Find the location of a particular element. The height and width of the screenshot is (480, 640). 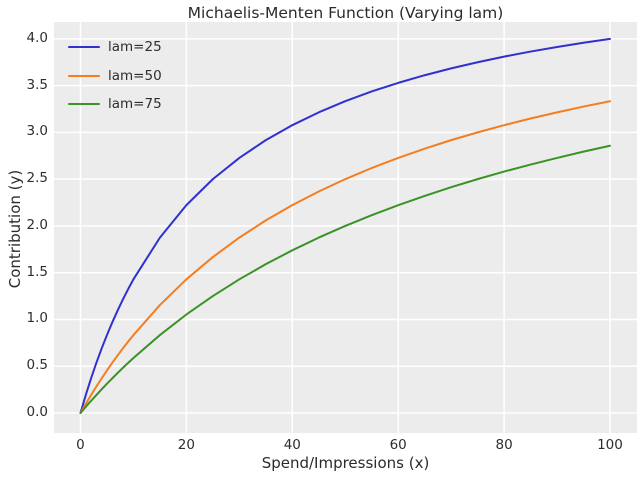

legend: lam=25 lam=50 lam=75 is located at coordinates (115, 76).